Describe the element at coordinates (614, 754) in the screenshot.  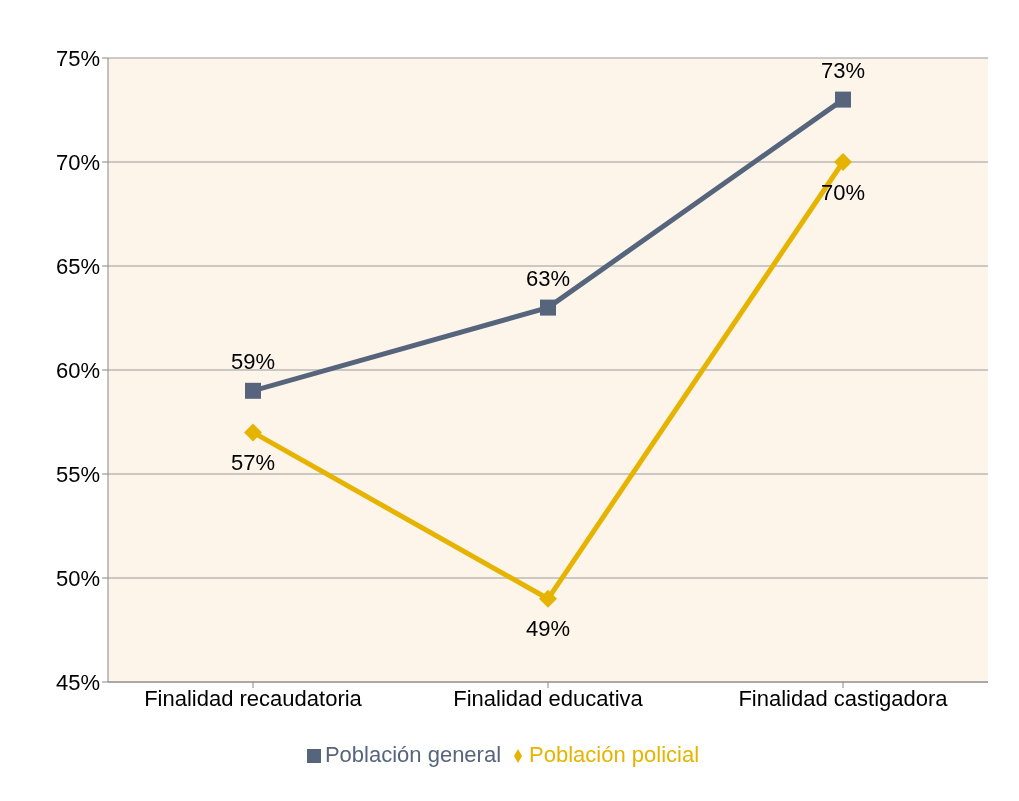
I see `legend-label: Población policial` at that location.